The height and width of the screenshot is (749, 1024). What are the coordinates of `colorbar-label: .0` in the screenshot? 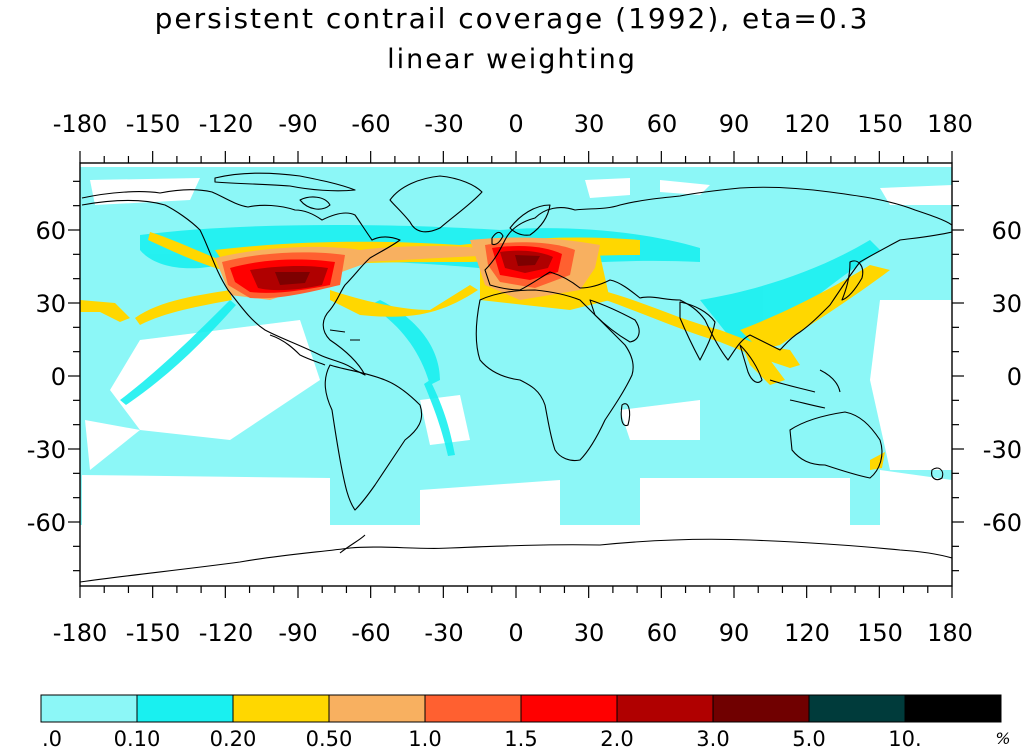 It's located at (52, 738).